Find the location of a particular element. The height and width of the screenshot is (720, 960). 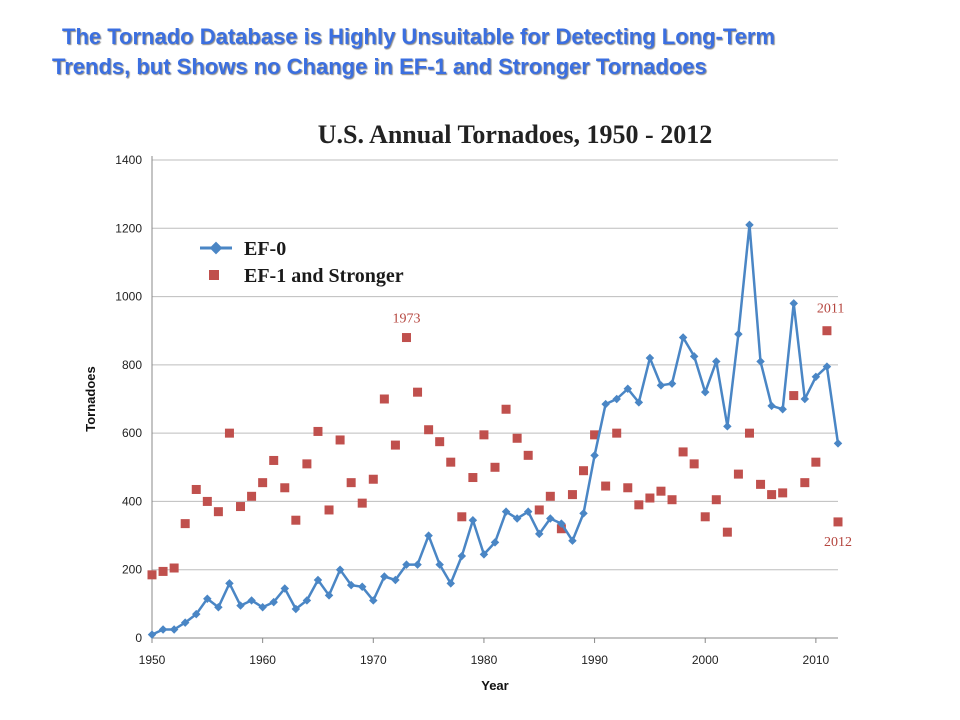

x-tick-label: 2010 is located at coordinates (816, 660).